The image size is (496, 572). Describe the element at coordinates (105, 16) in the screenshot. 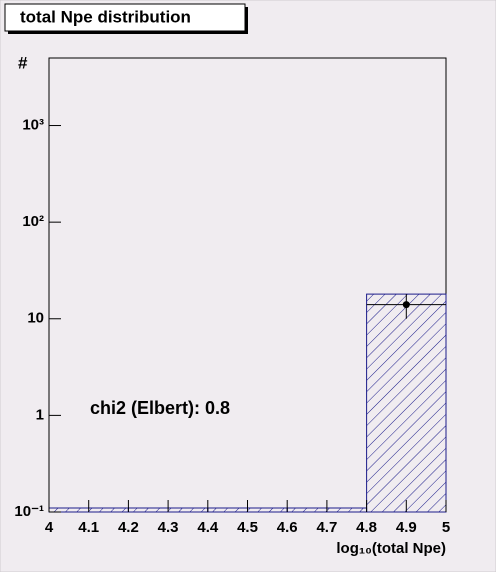

I see `chart-title: total Npe distribution` at that location.